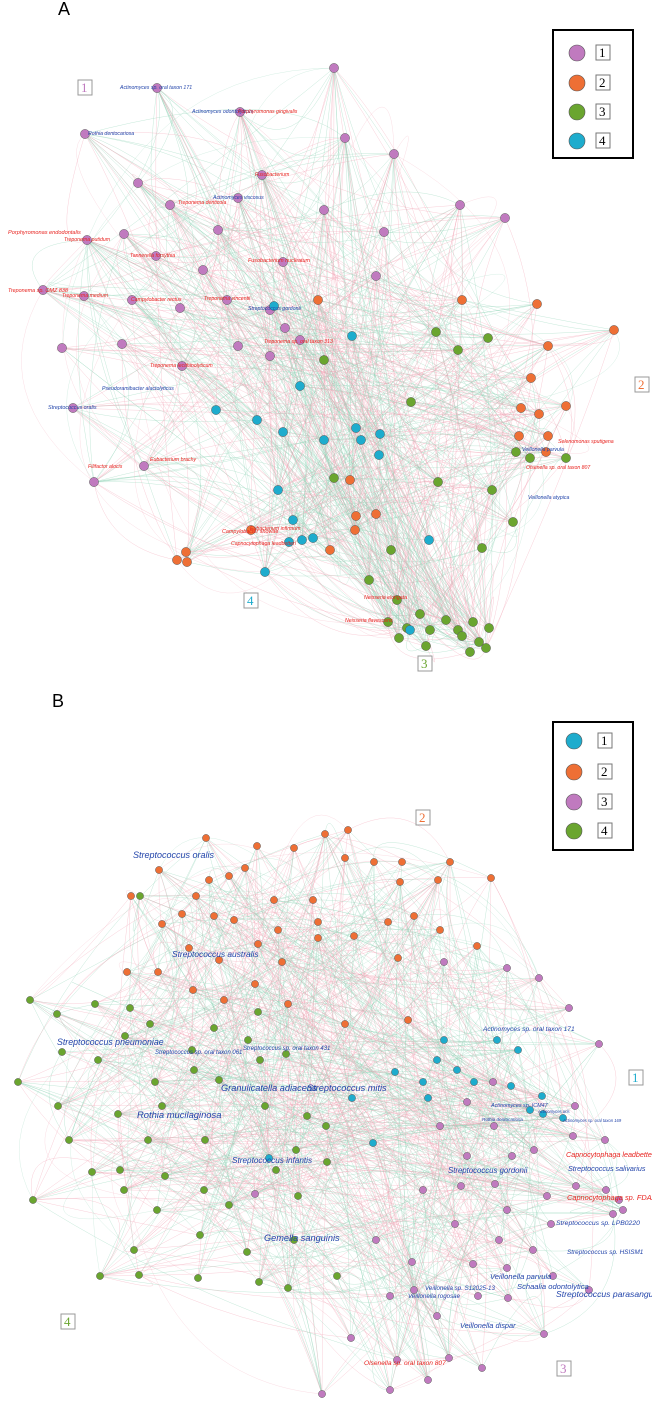  What do you see at coordinates (592, 1120) in the screenshot?
I see `panel-b-species-label: Actinomyces sp. oral taxon 169` at bounding box center [592, 1120].